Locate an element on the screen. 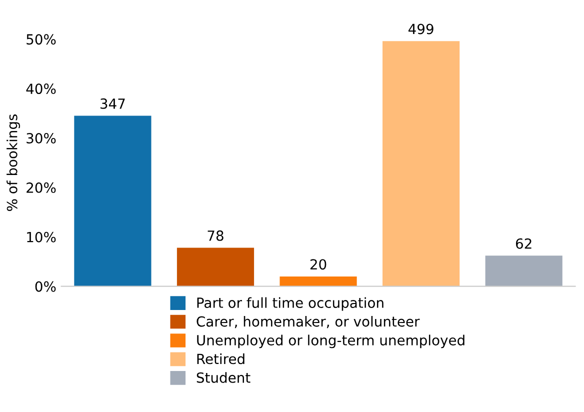 The image size is (584, 412). legend-label: Carer, homemaker, or volunteer is located at coordinates (308, 322).